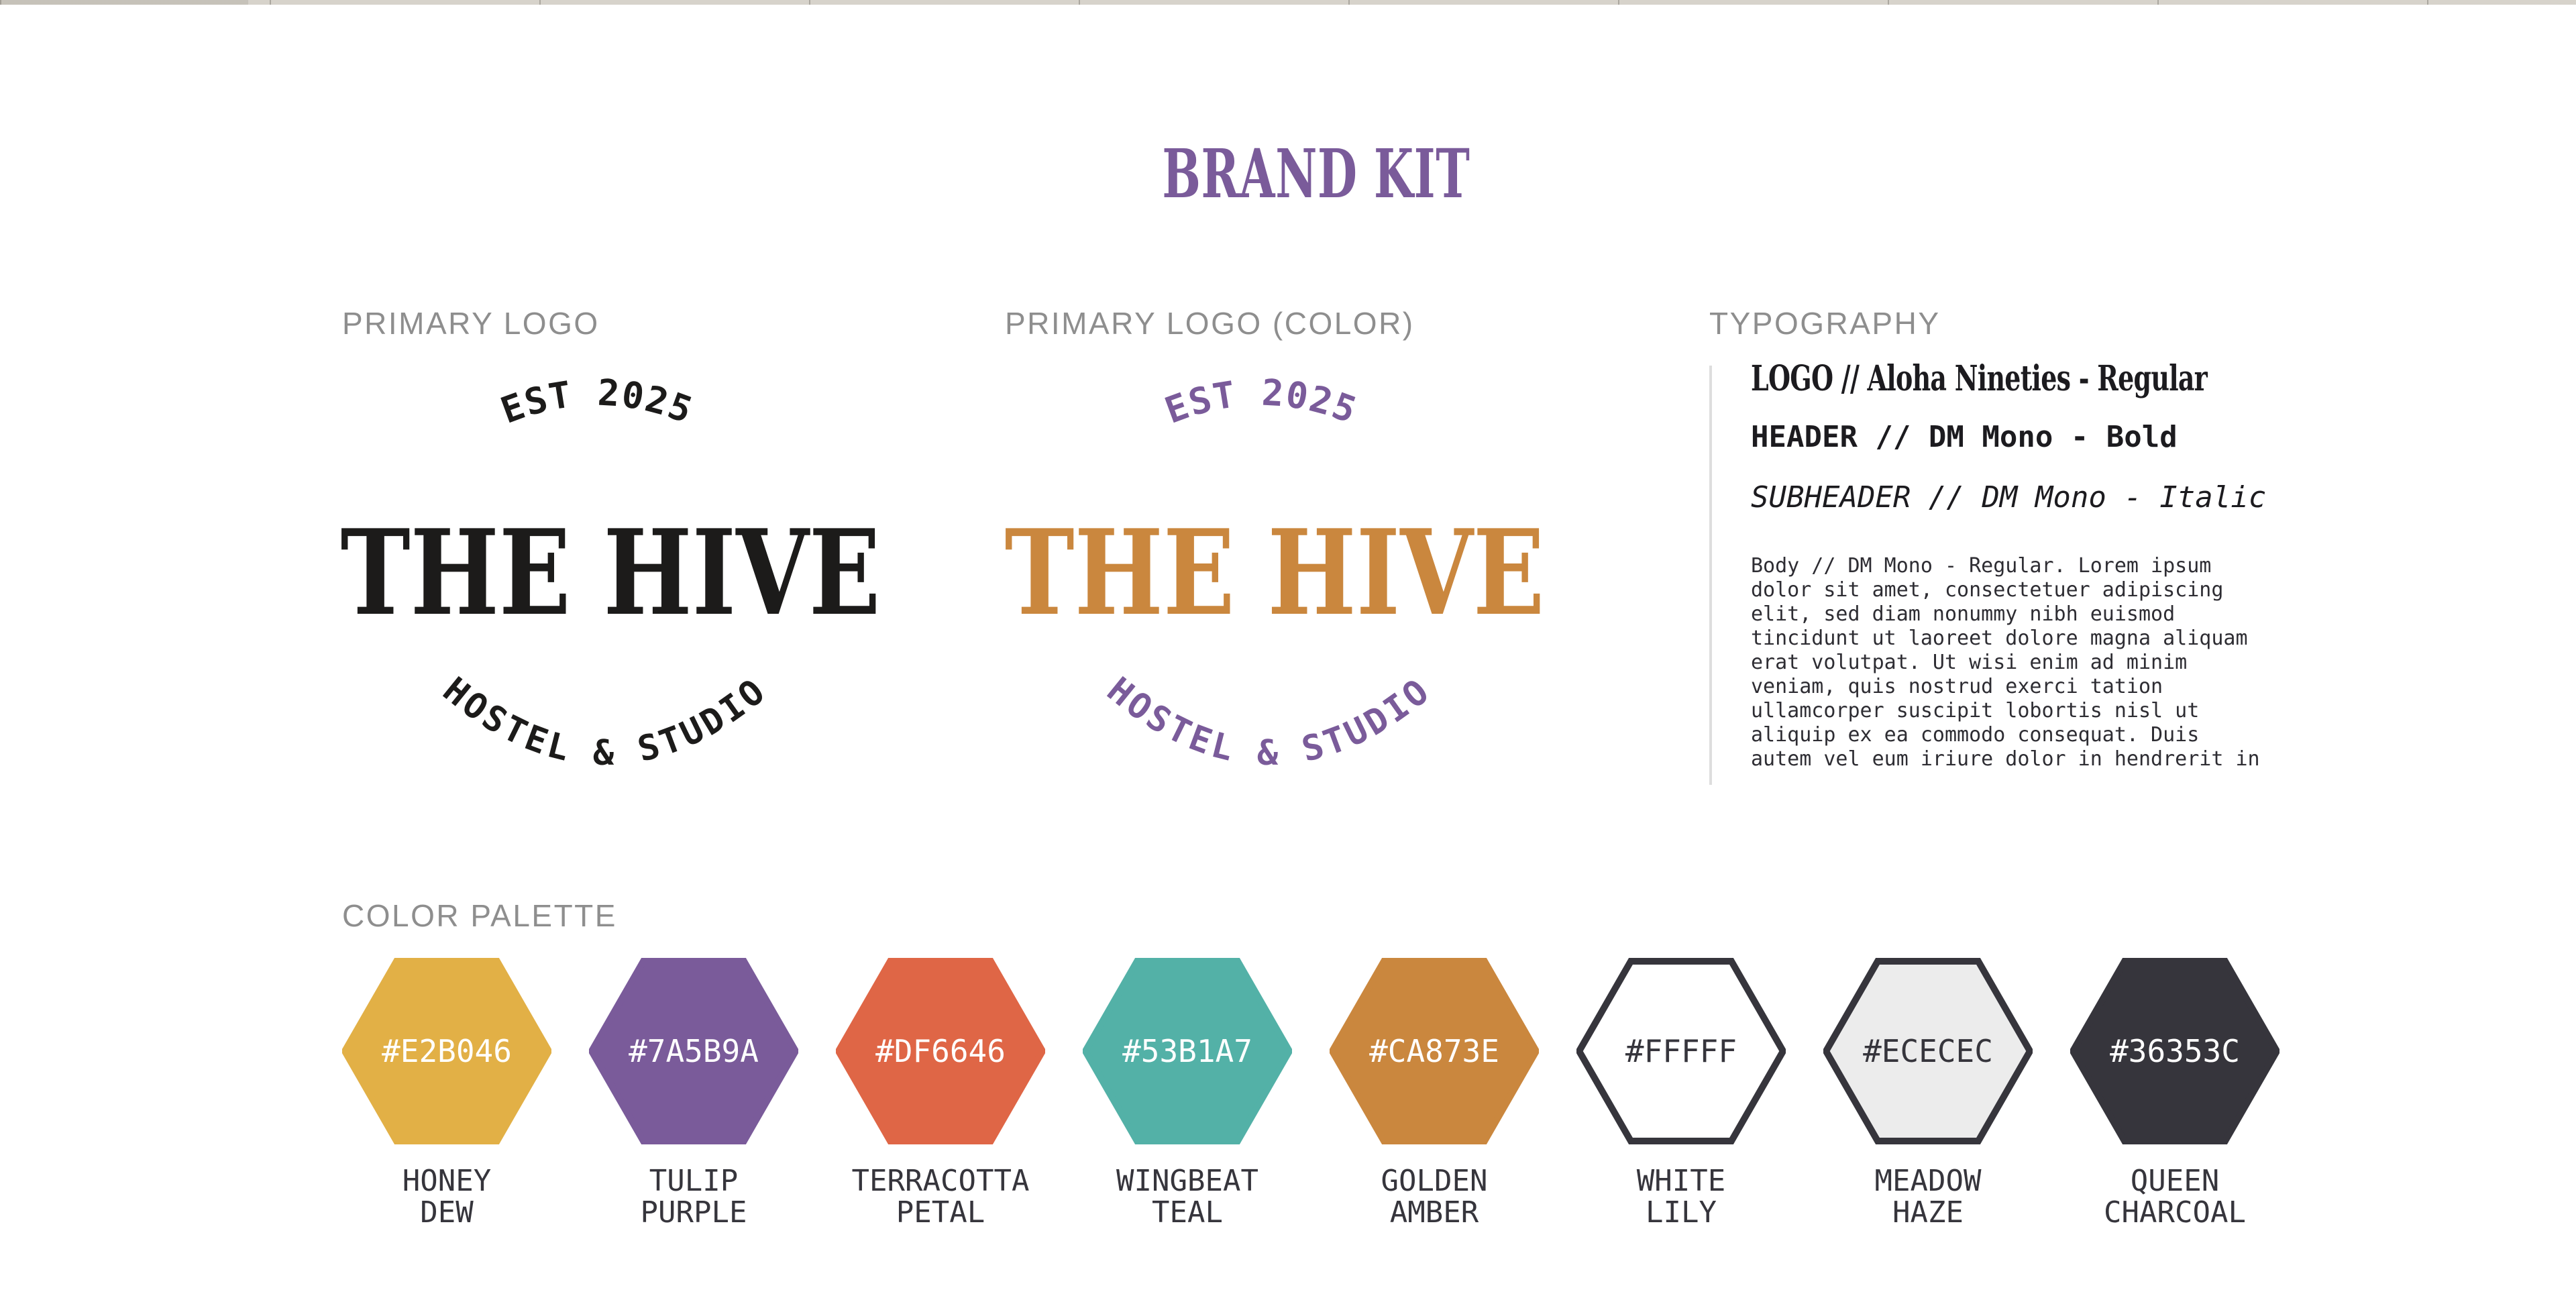 The width and height of the screenshot is (2576, 1298). What do you see at coordinates (1187, 1197) in the screenshot?
I see `swatch-name-wingbeat-teal: WINGBEAT TEAL` at bounding box center [1187, 1197].